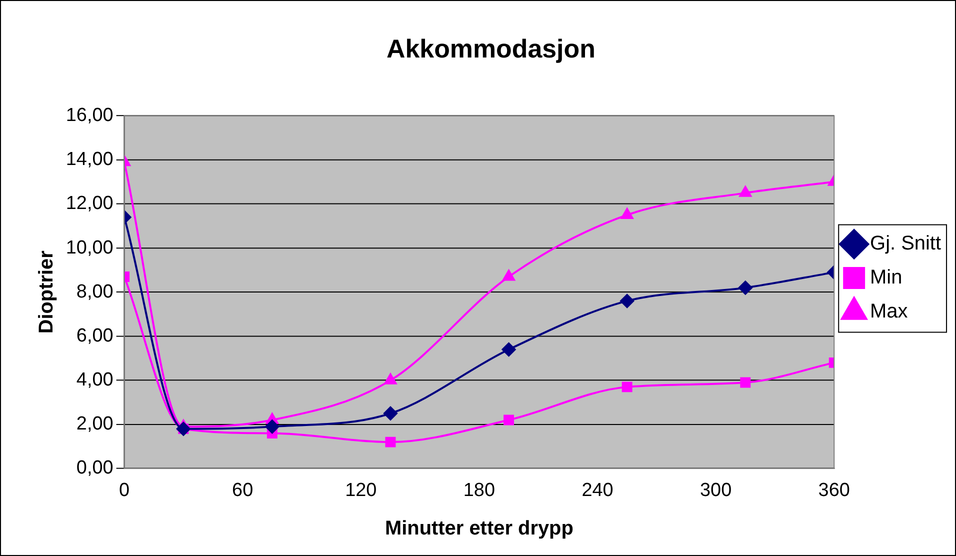 The image size is (956, 556). I want to click on y-tick-label: 12,00, so click(90, 203).